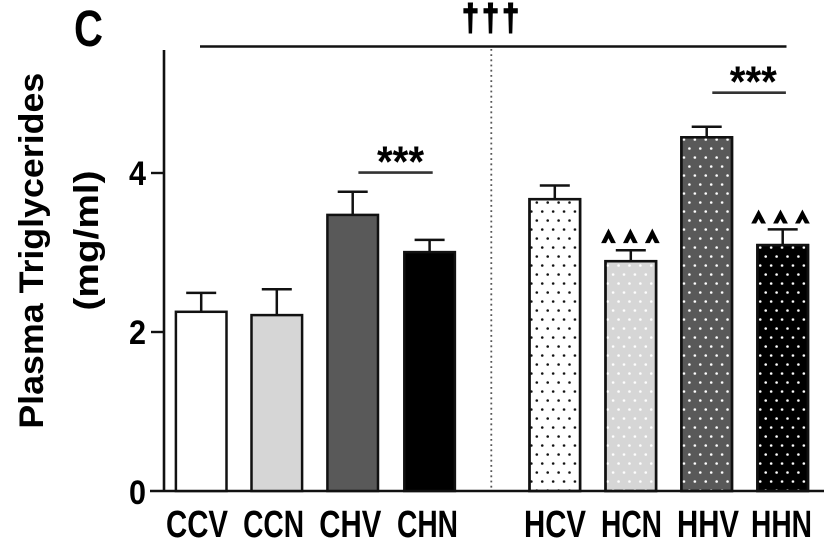  I want to click on svg-text: C, so click(88, 28).